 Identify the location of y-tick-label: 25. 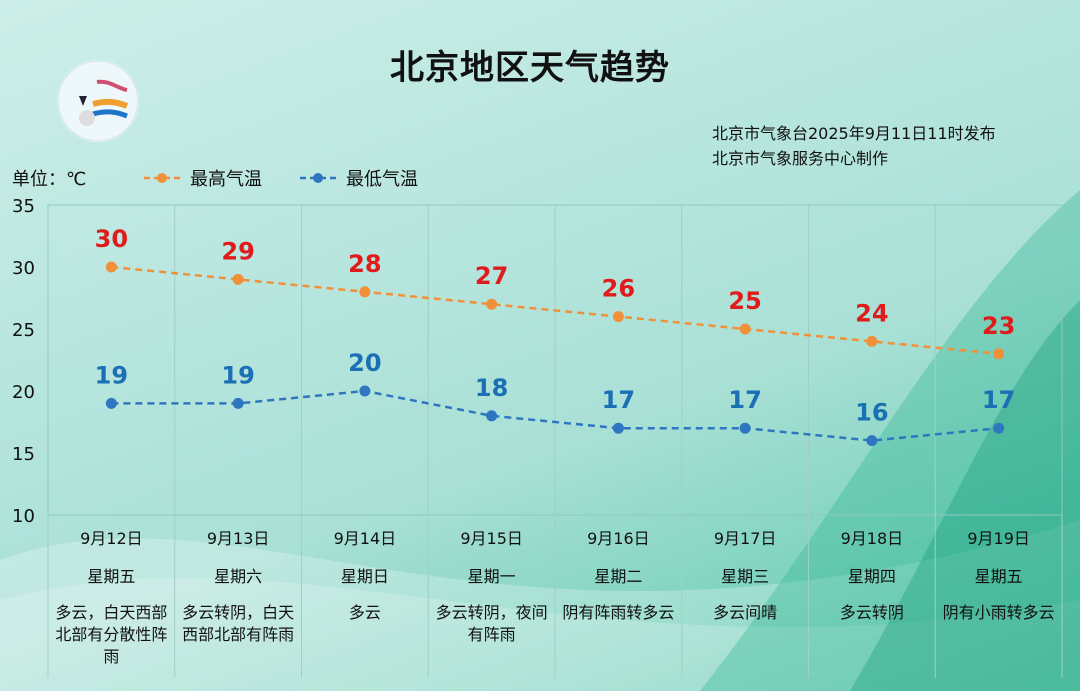
(23, 330).